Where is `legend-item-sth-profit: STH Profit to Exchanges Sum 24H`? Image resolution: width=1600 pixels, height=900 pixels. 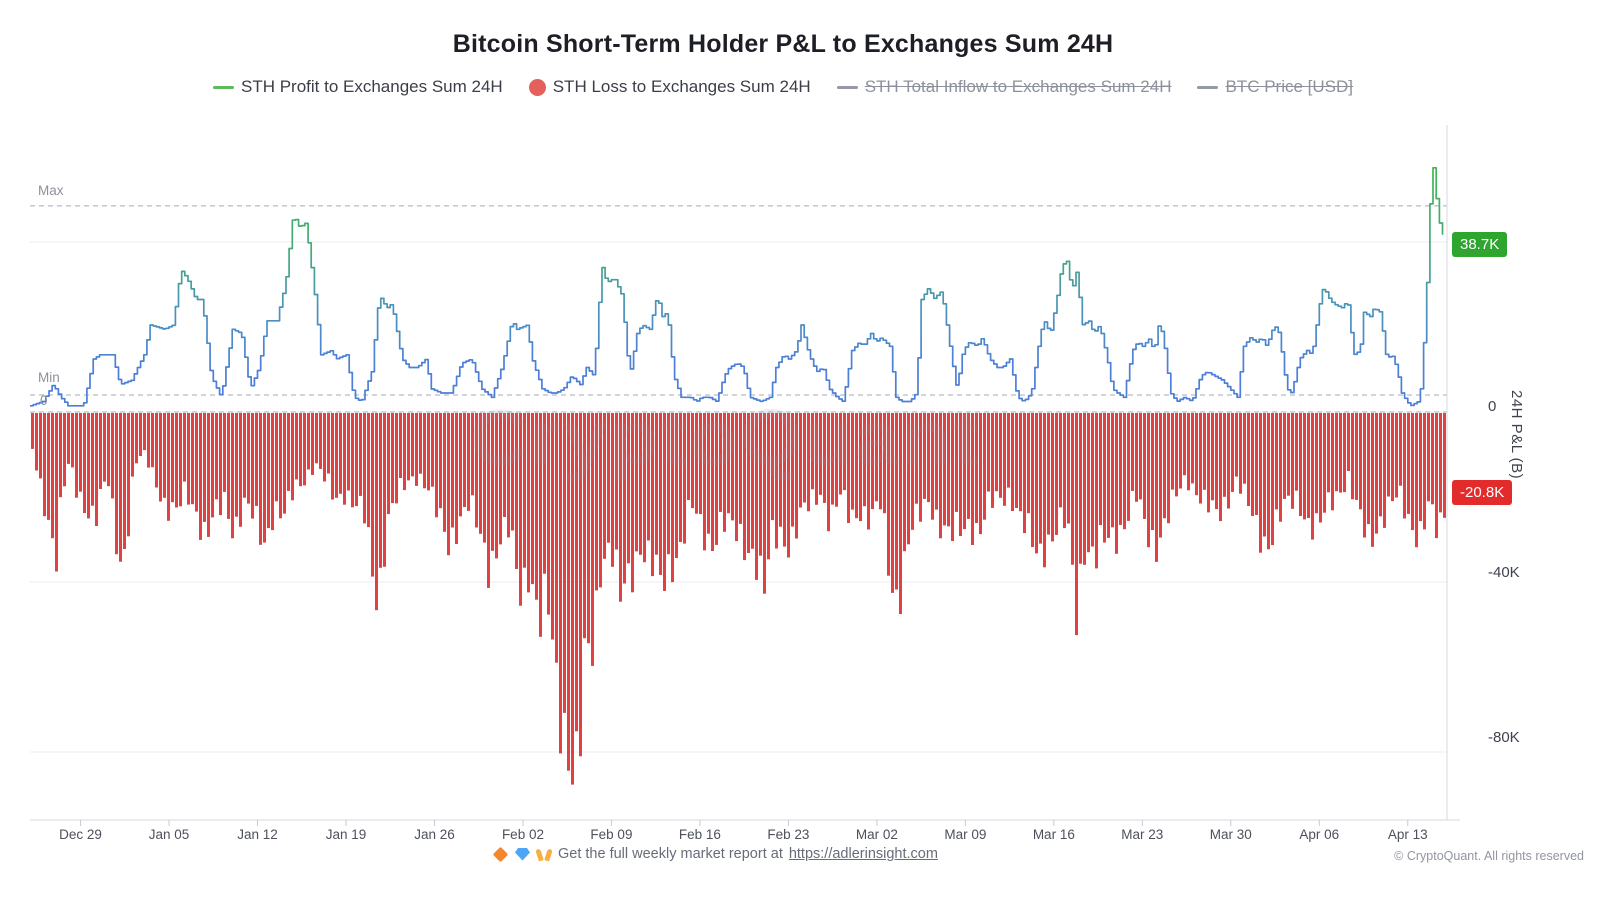 legend-item-sth-profit: STH Profit to Exchanges Sum 24H is located at coordinates (357, 87).